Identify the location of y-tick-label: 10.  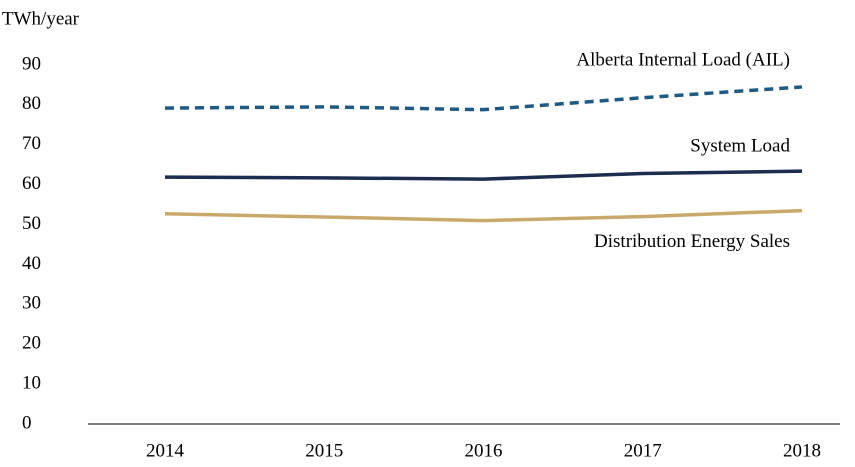
(31, 382).